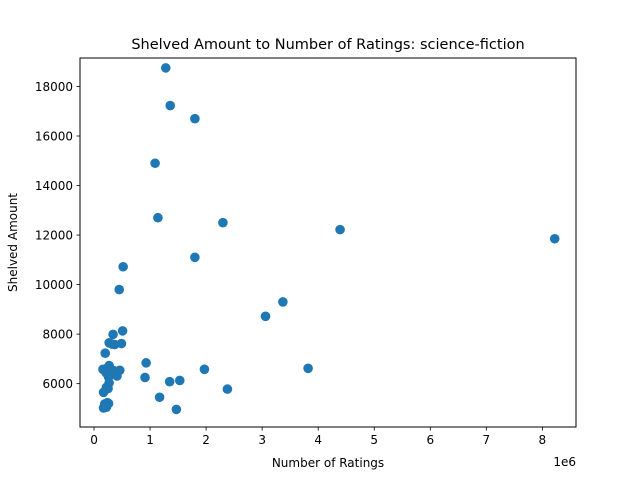 Image resolution: width=640 pixels, height=484 pixels. I want to click on y-tick-label: 18000, so click(54, 87).